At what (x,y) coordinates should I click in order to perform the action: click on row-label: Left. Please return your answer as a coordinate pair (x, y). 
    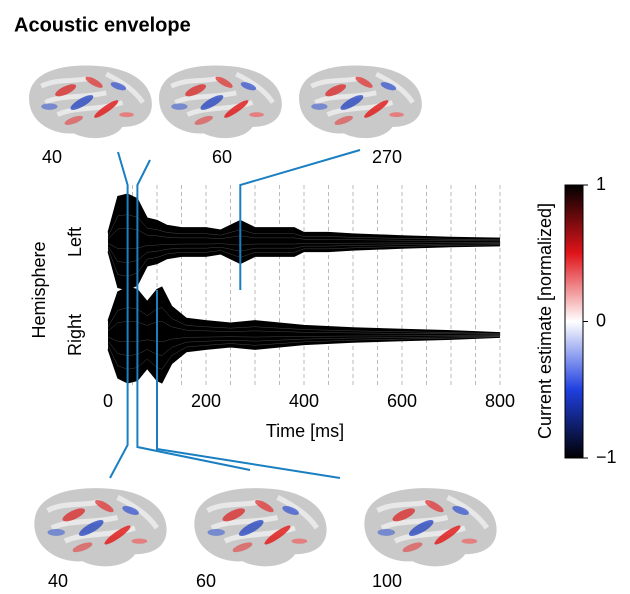
    Looking at the image, I should click on (75, 242).